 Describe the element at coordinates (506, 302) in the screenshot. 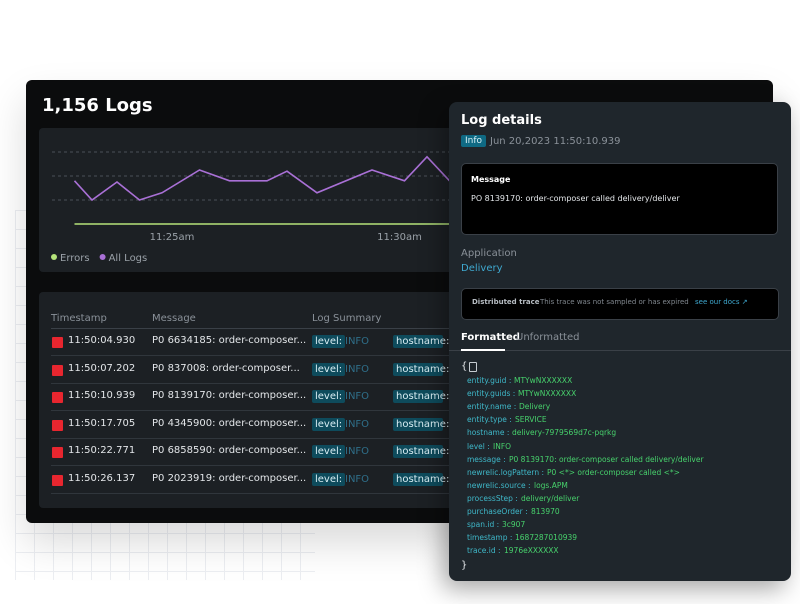

I see `trace-label: Distributed trace` at that location.